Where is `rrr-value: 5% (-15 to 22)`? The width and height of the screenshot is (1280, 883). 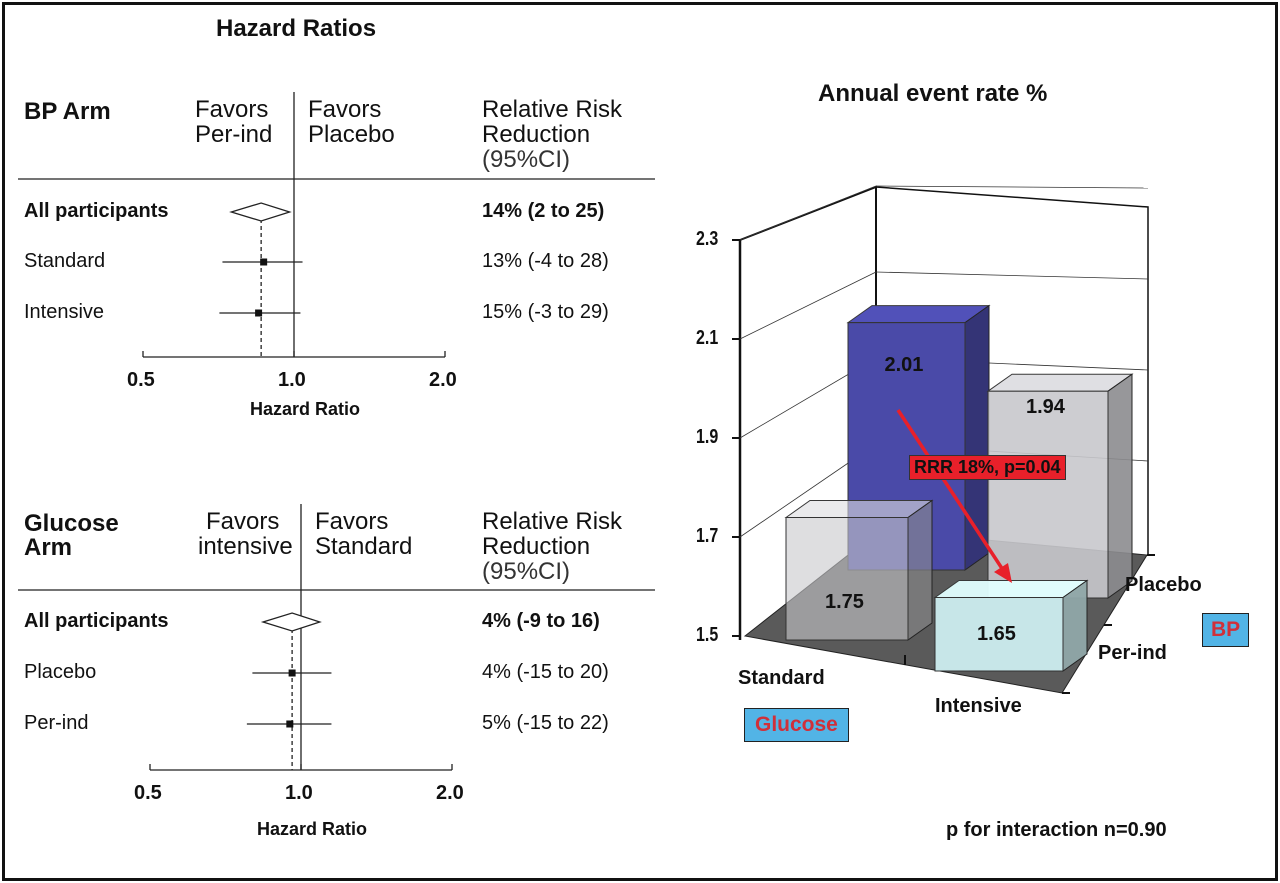 rrr-value: 5% (-15 to 22) is located at coordinates (545, 723).